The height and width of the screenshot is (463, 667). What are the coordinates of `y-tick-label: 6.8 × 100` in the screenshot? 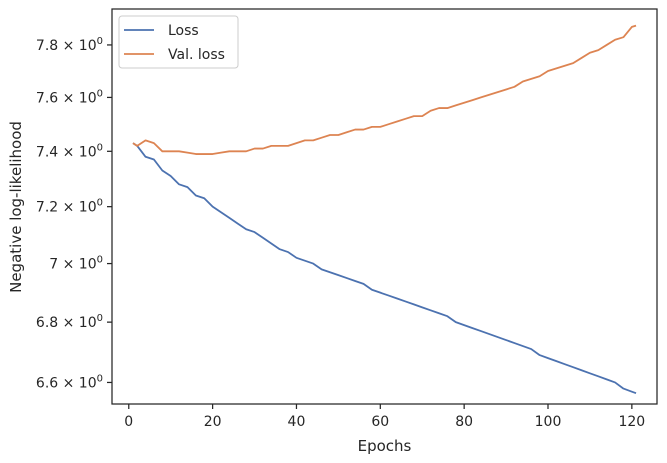 It's located at (69, 322).